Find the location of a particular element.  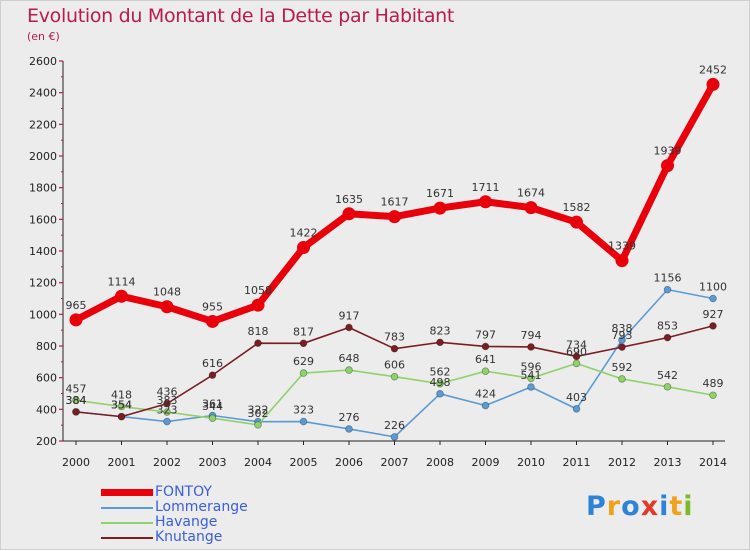

y-tick-label: 2400 is located at coordinates (43, 93).